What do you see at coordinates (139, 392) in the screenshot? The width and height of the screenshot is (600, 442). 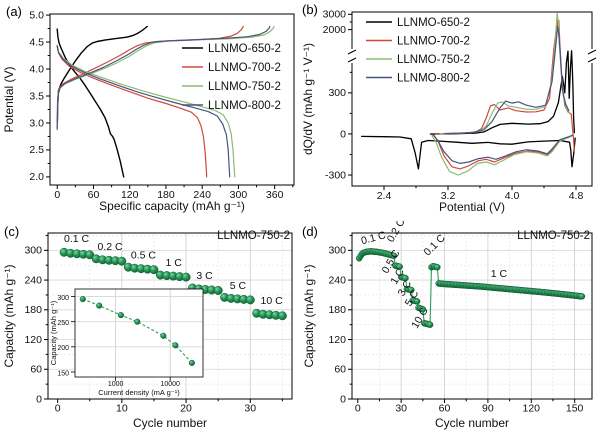 I see `x-axis-title: Current density (mA g⁻¹)` at bounding box center [139, 392].